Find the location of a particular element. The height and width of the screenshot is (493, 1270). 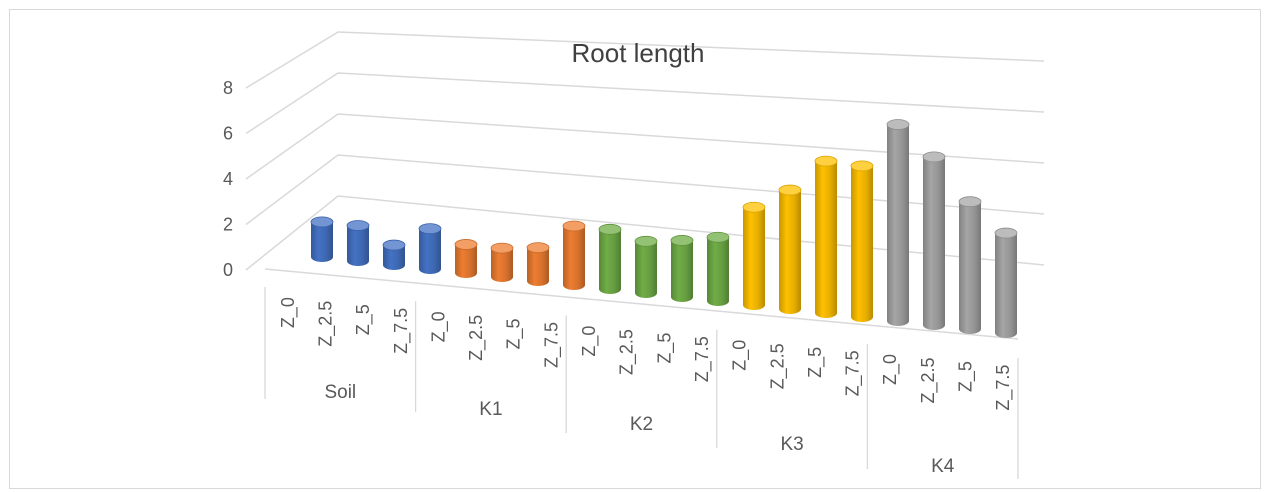

group-label: K1 is located at coordinates (490, 409).